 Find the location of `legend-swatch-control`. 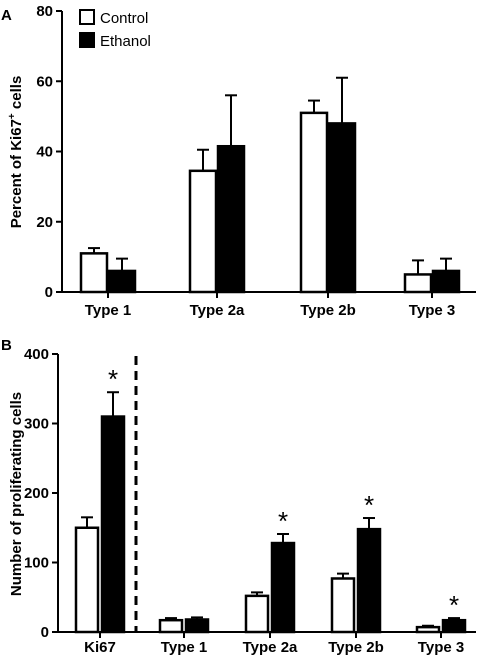

legend-swatch-control is located at coordinates (87, 17).